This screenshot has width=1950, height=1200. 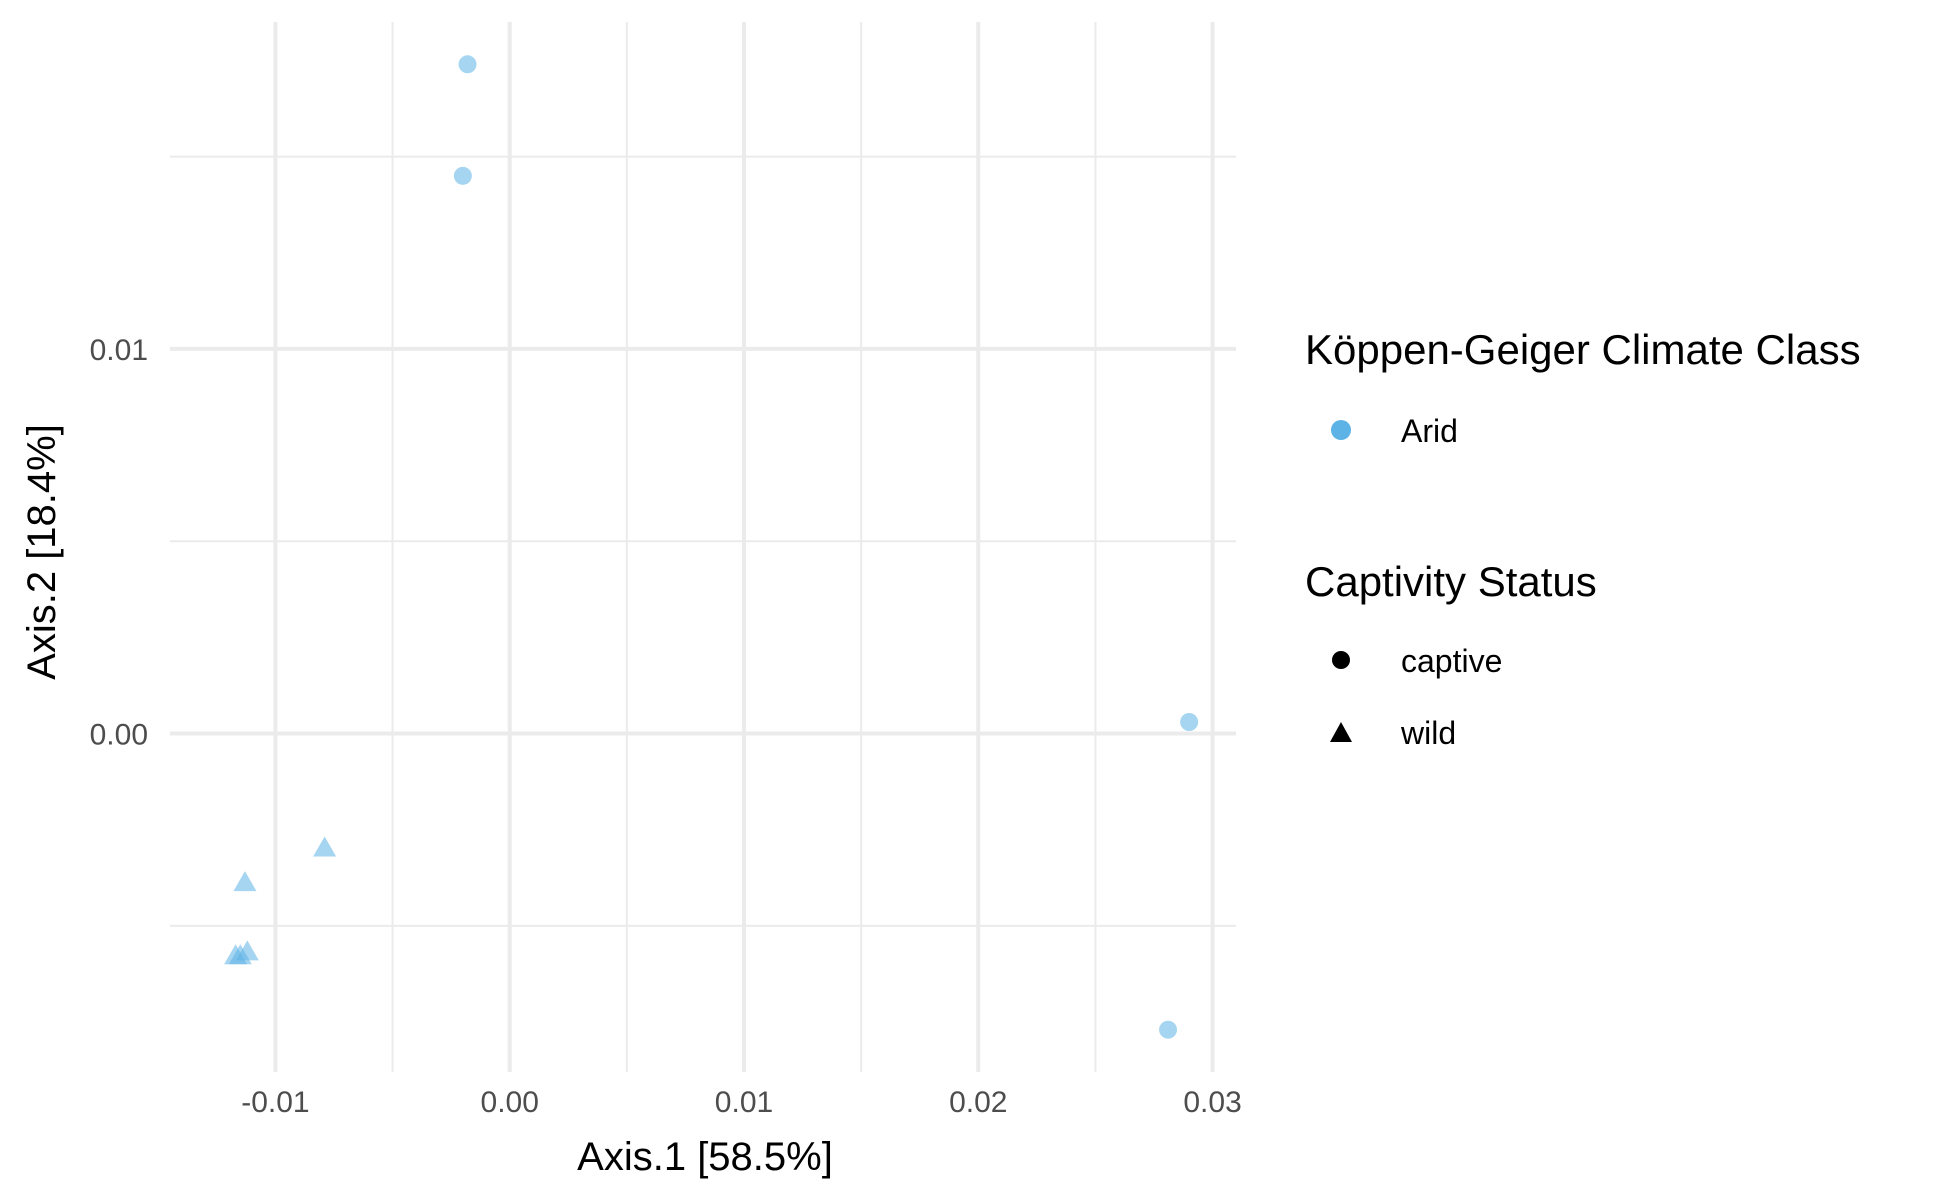 What do you see at coordinates (119, 350) in the screenshot?
I see `y-tick-label-1: 0.01` at bounding box center [119, 350].